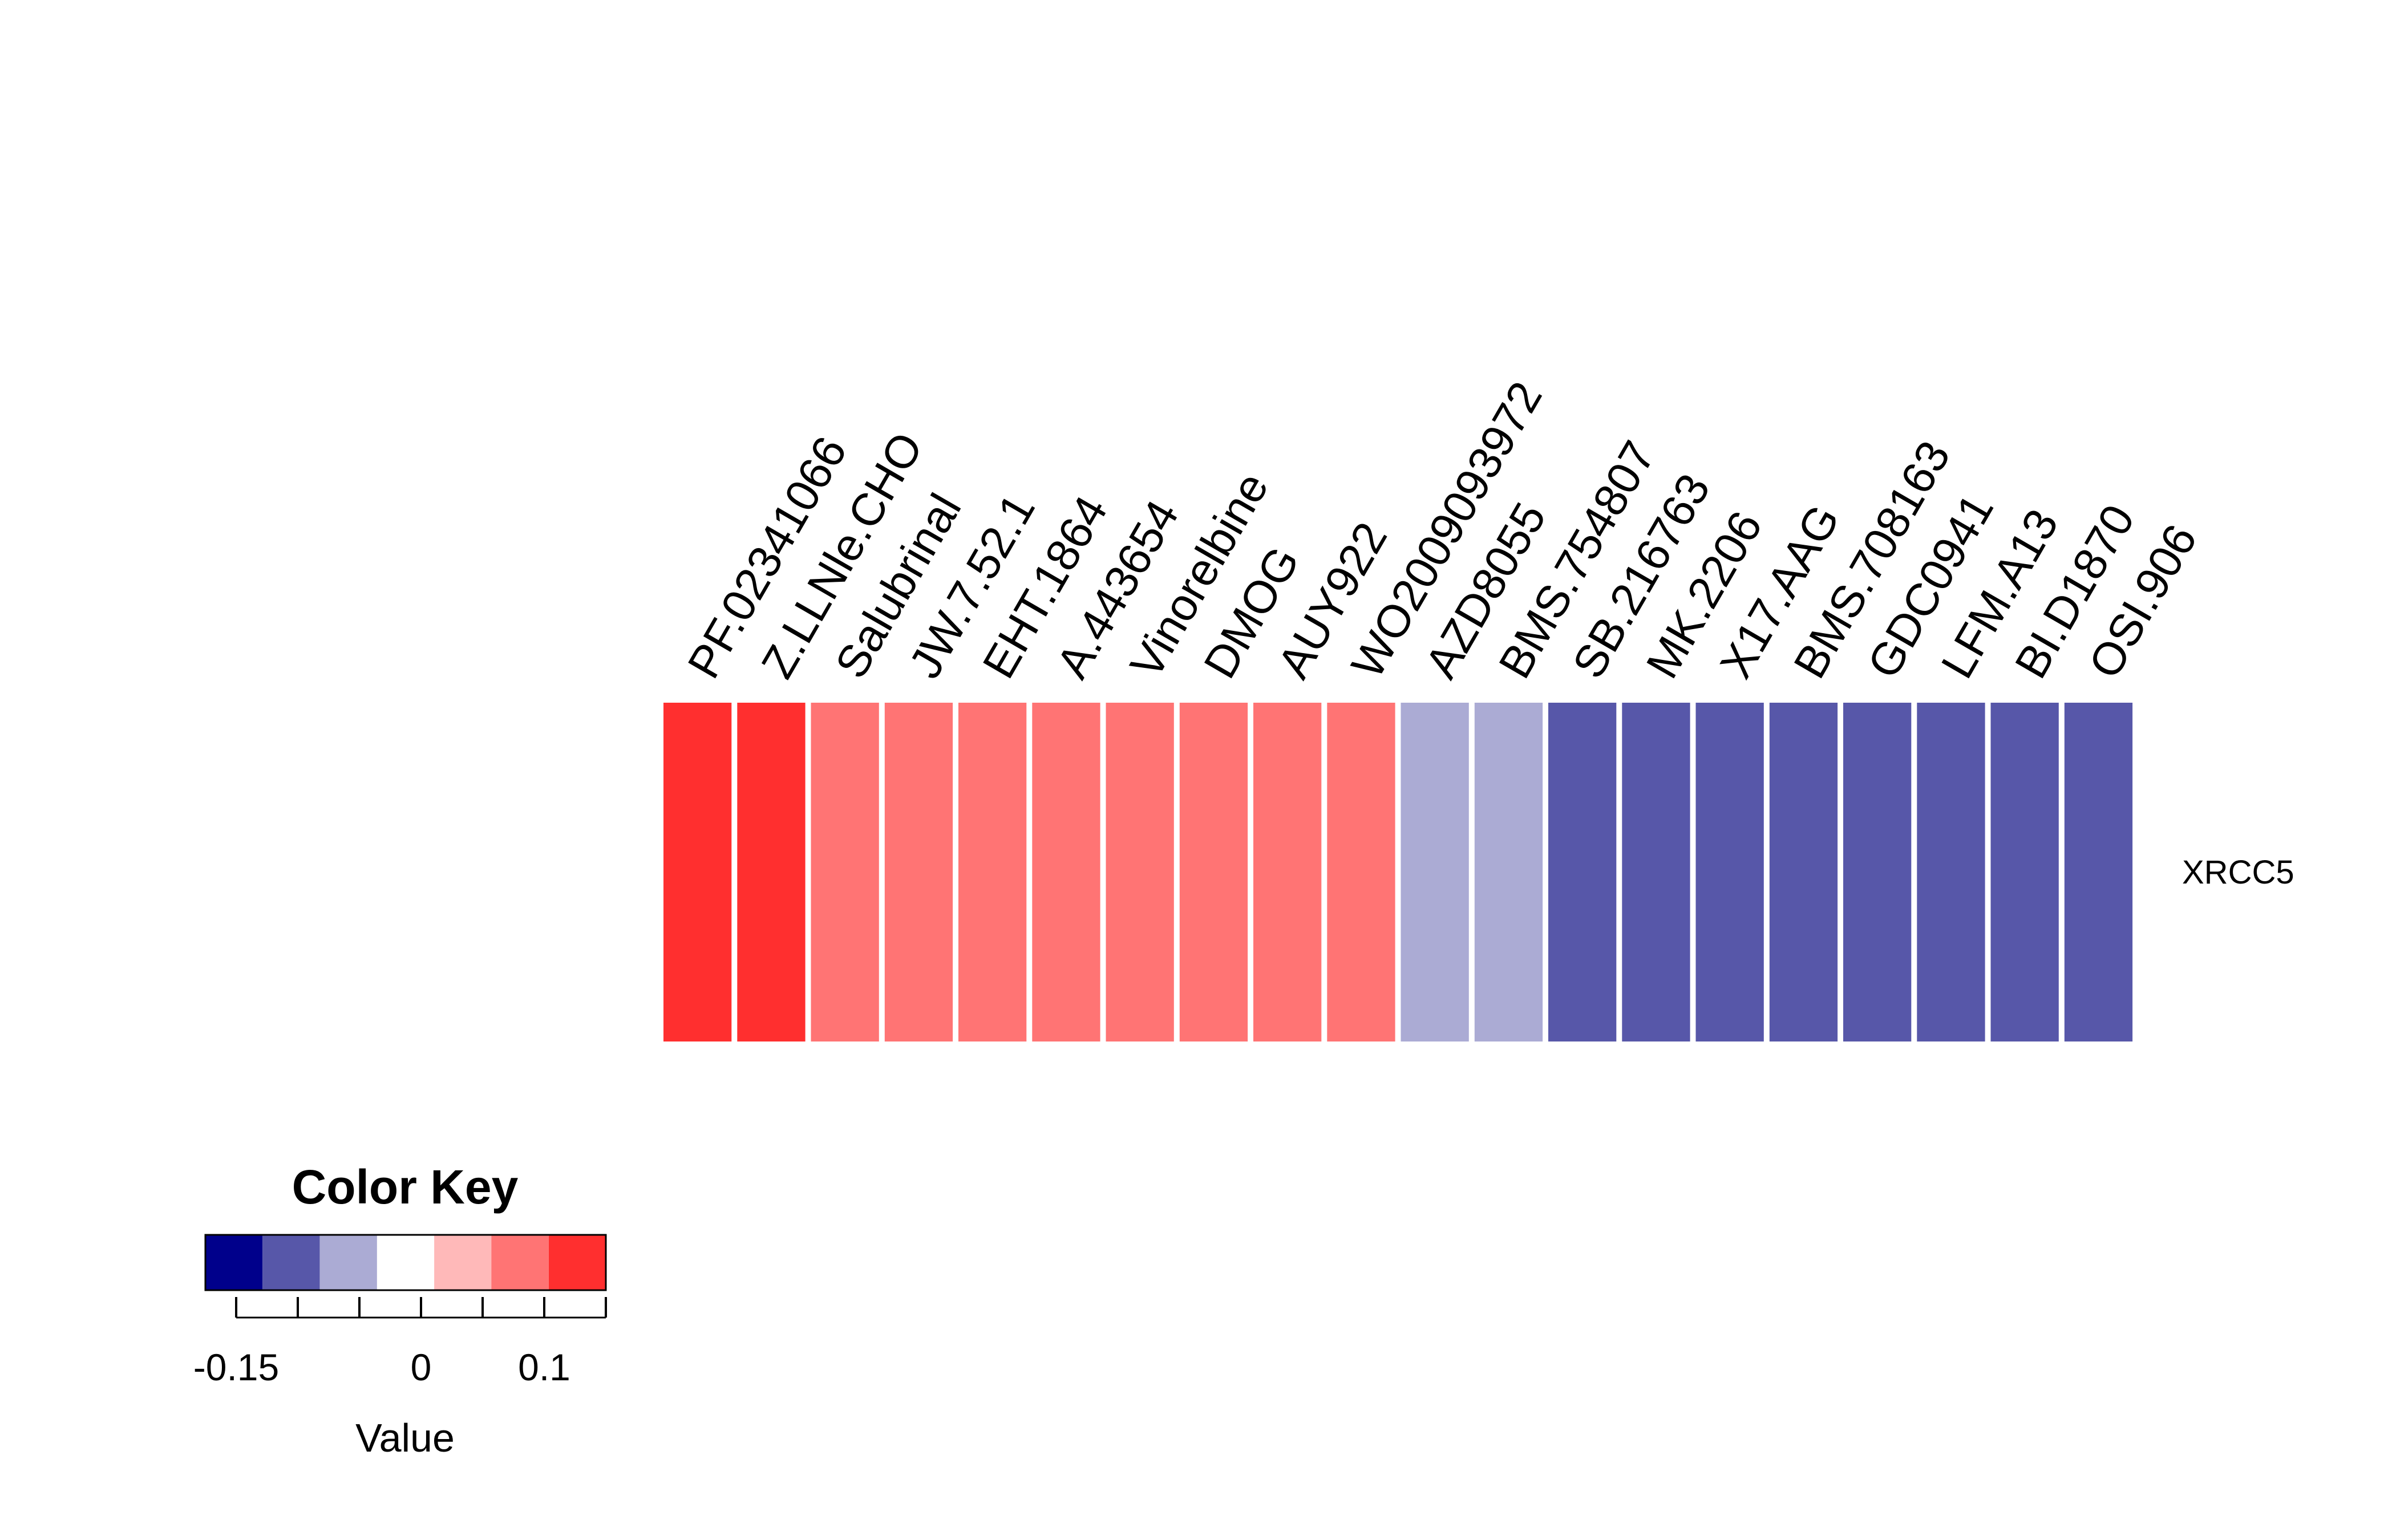 The image size is (2396, 1540). What do you see at coordinates (236, 1367) in the screenshot?
I see `color-key-tick-label: -0.15` at bounding box center [236, 1367].